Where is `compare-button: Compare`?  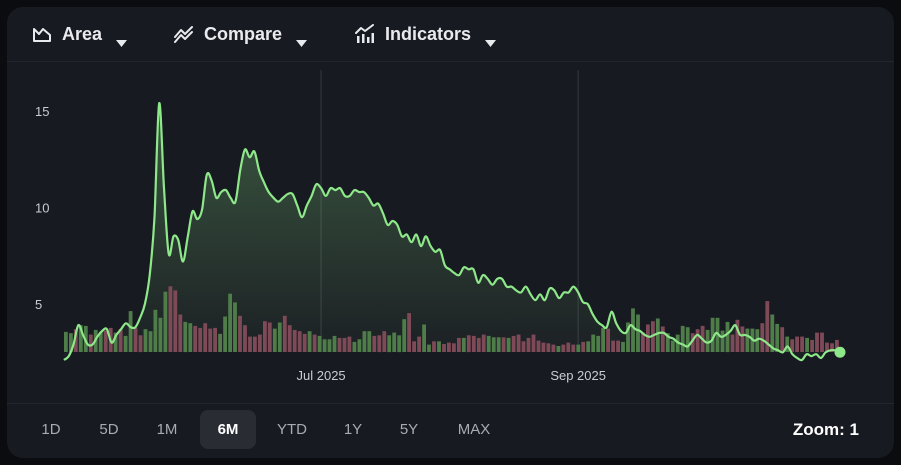
compare-button: Compare is located at coordinates (241, 34).